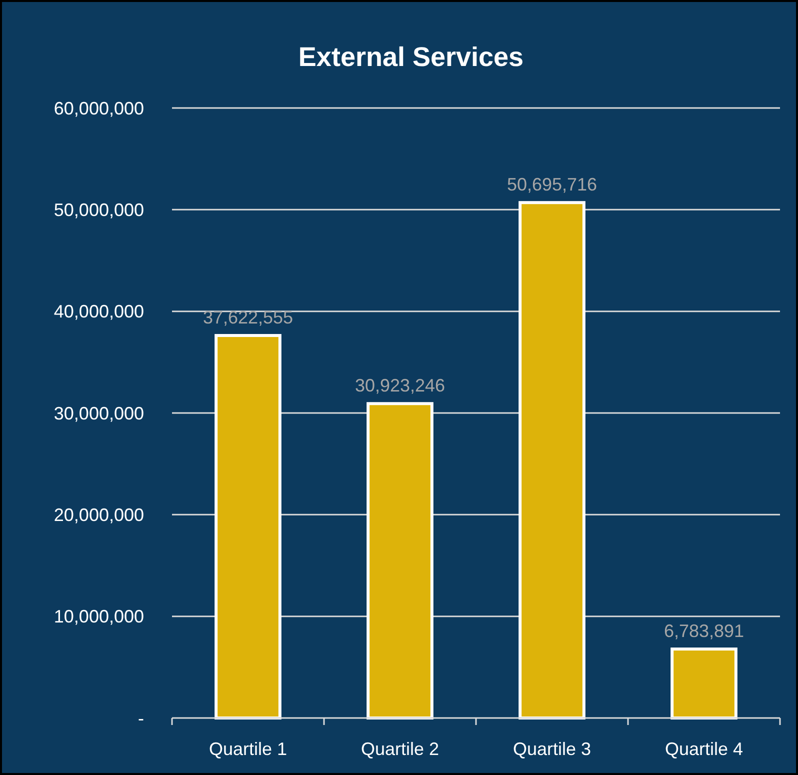 The image size is (798, 775). I want to click on y-tick-label: 50,000,000, so click(99, 210).